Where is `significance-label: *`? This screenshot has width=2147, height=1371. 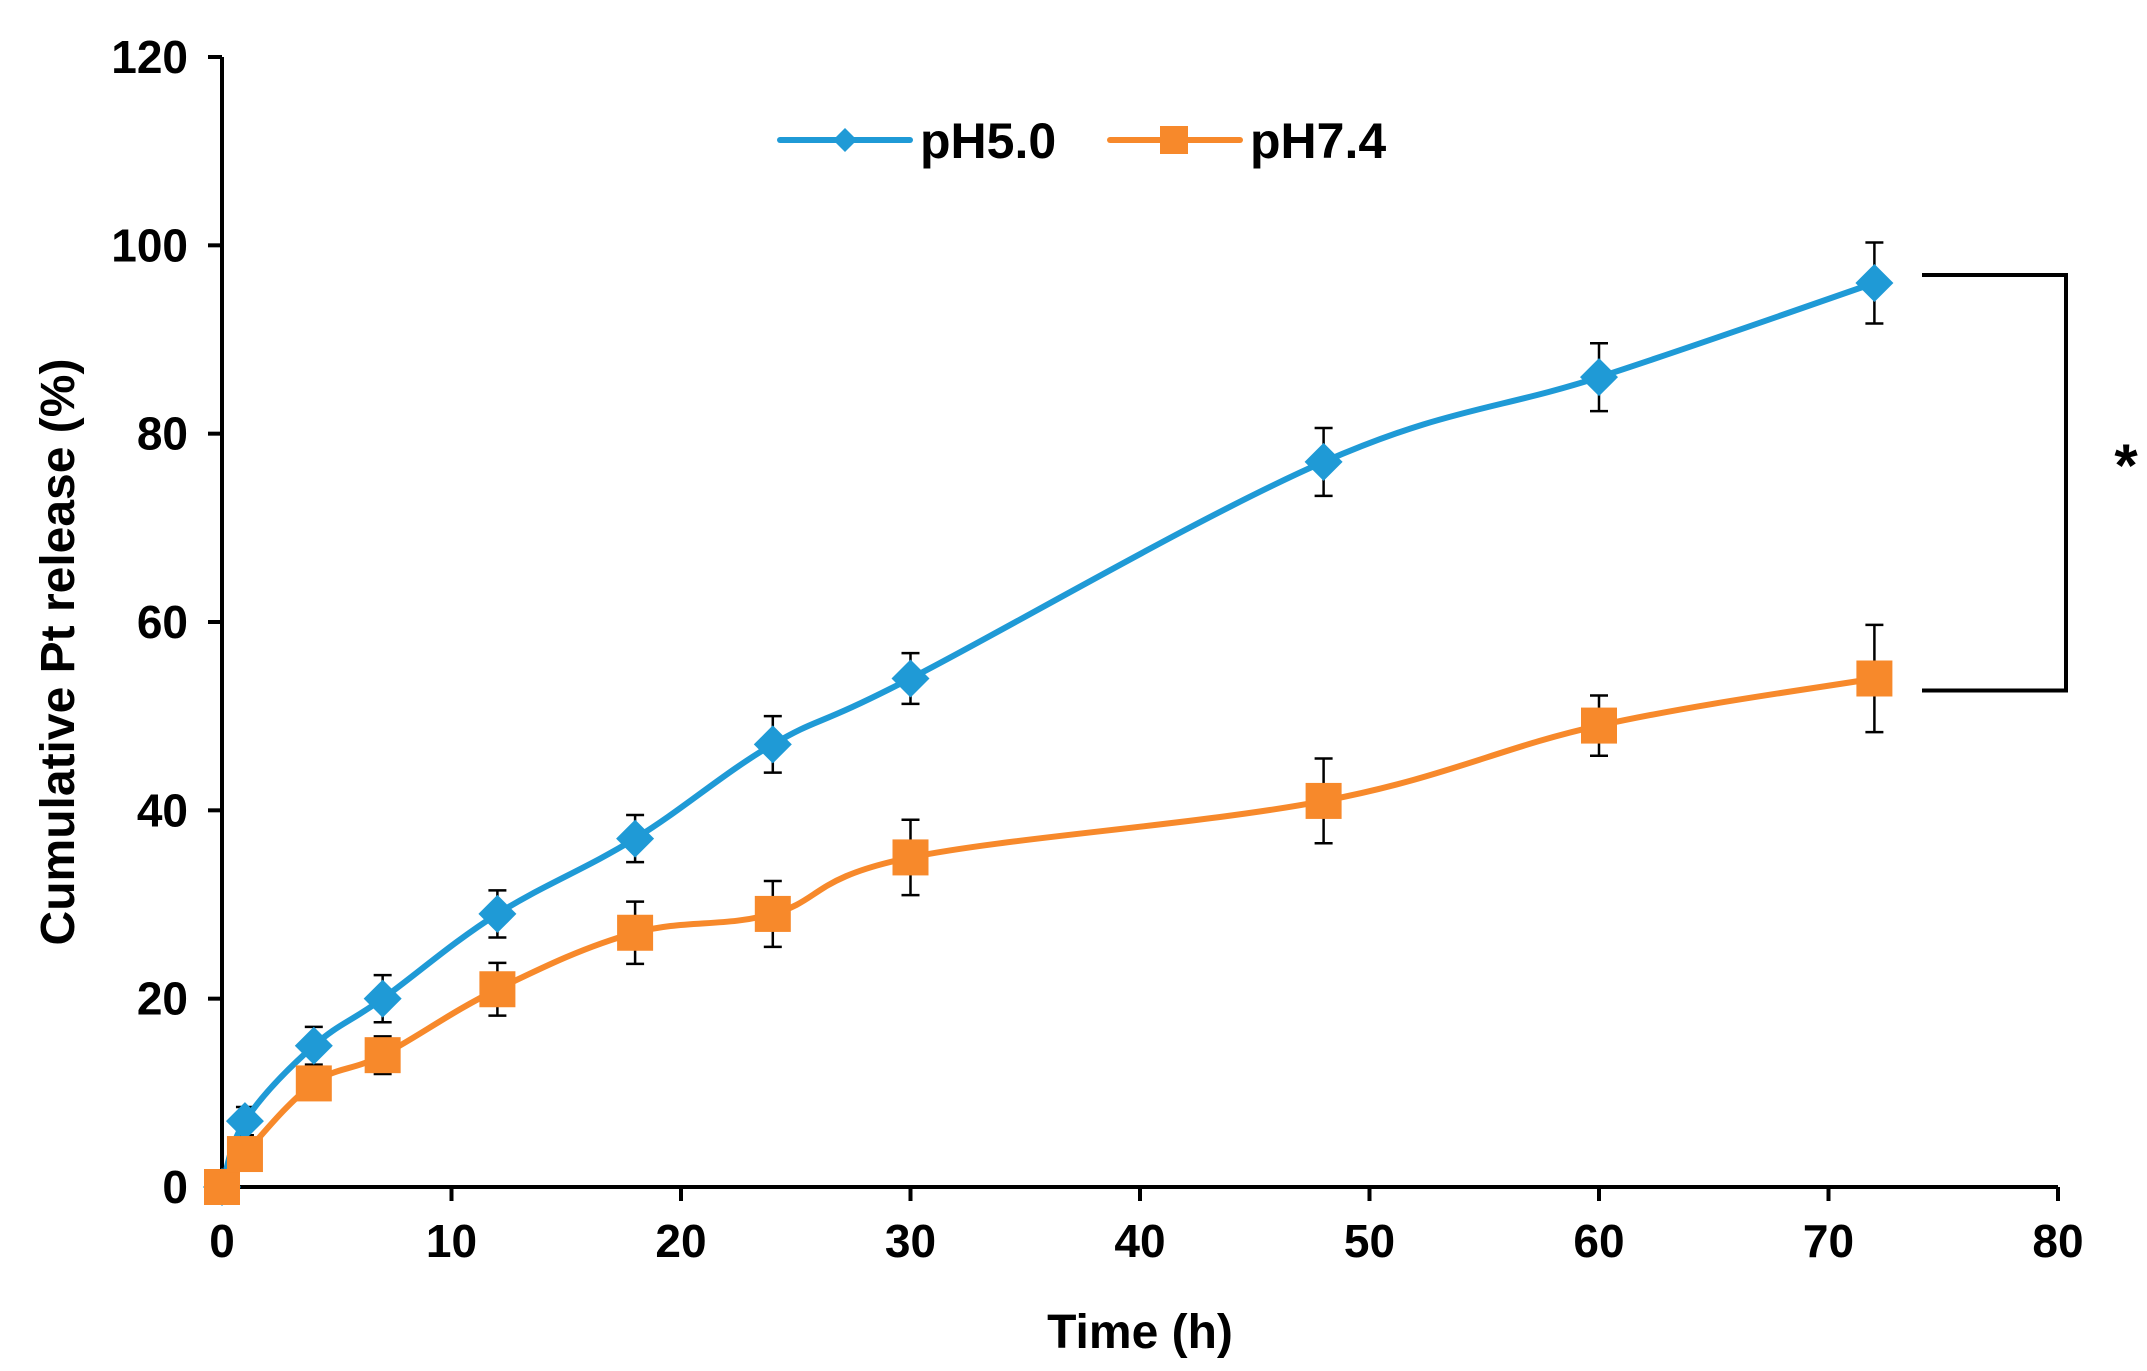
significance-label: * is located at coordinates (2126, 465).